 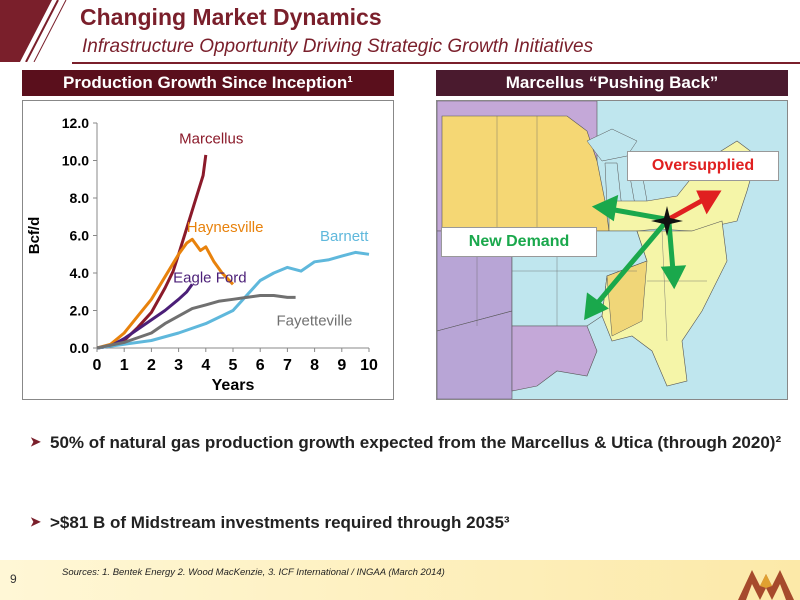 What do you see at coordinates (225, 227) in the screenshot?
I see `series-label-haynesville: Haynesville` at bounding box center [225, 227].